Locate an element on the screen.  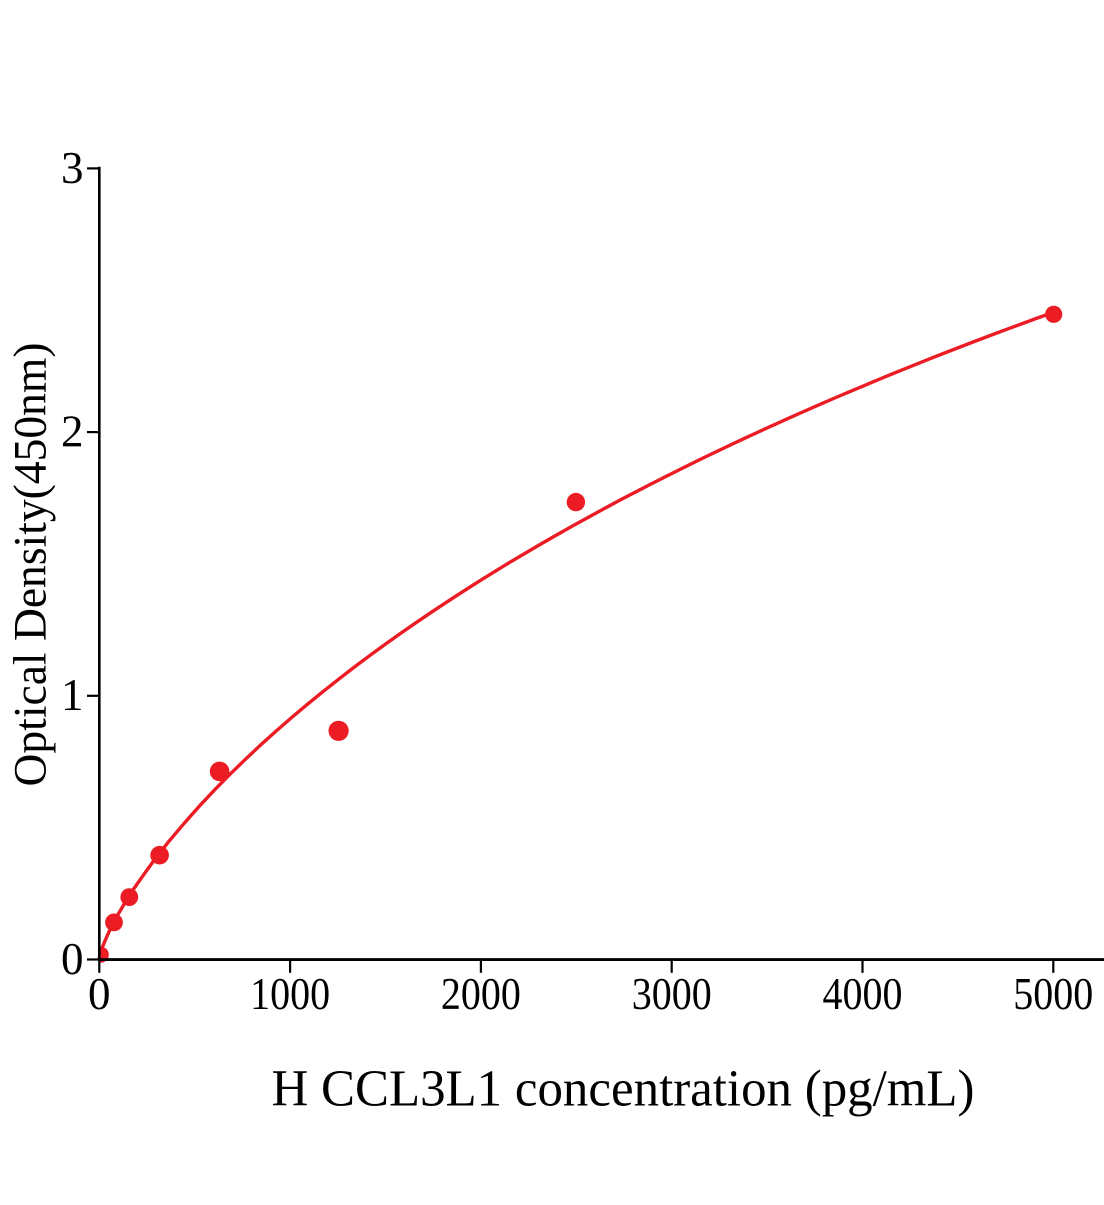
svg-text: H CCL3L1 concentration (pg/mL) is located at coordinates (623, 1088).